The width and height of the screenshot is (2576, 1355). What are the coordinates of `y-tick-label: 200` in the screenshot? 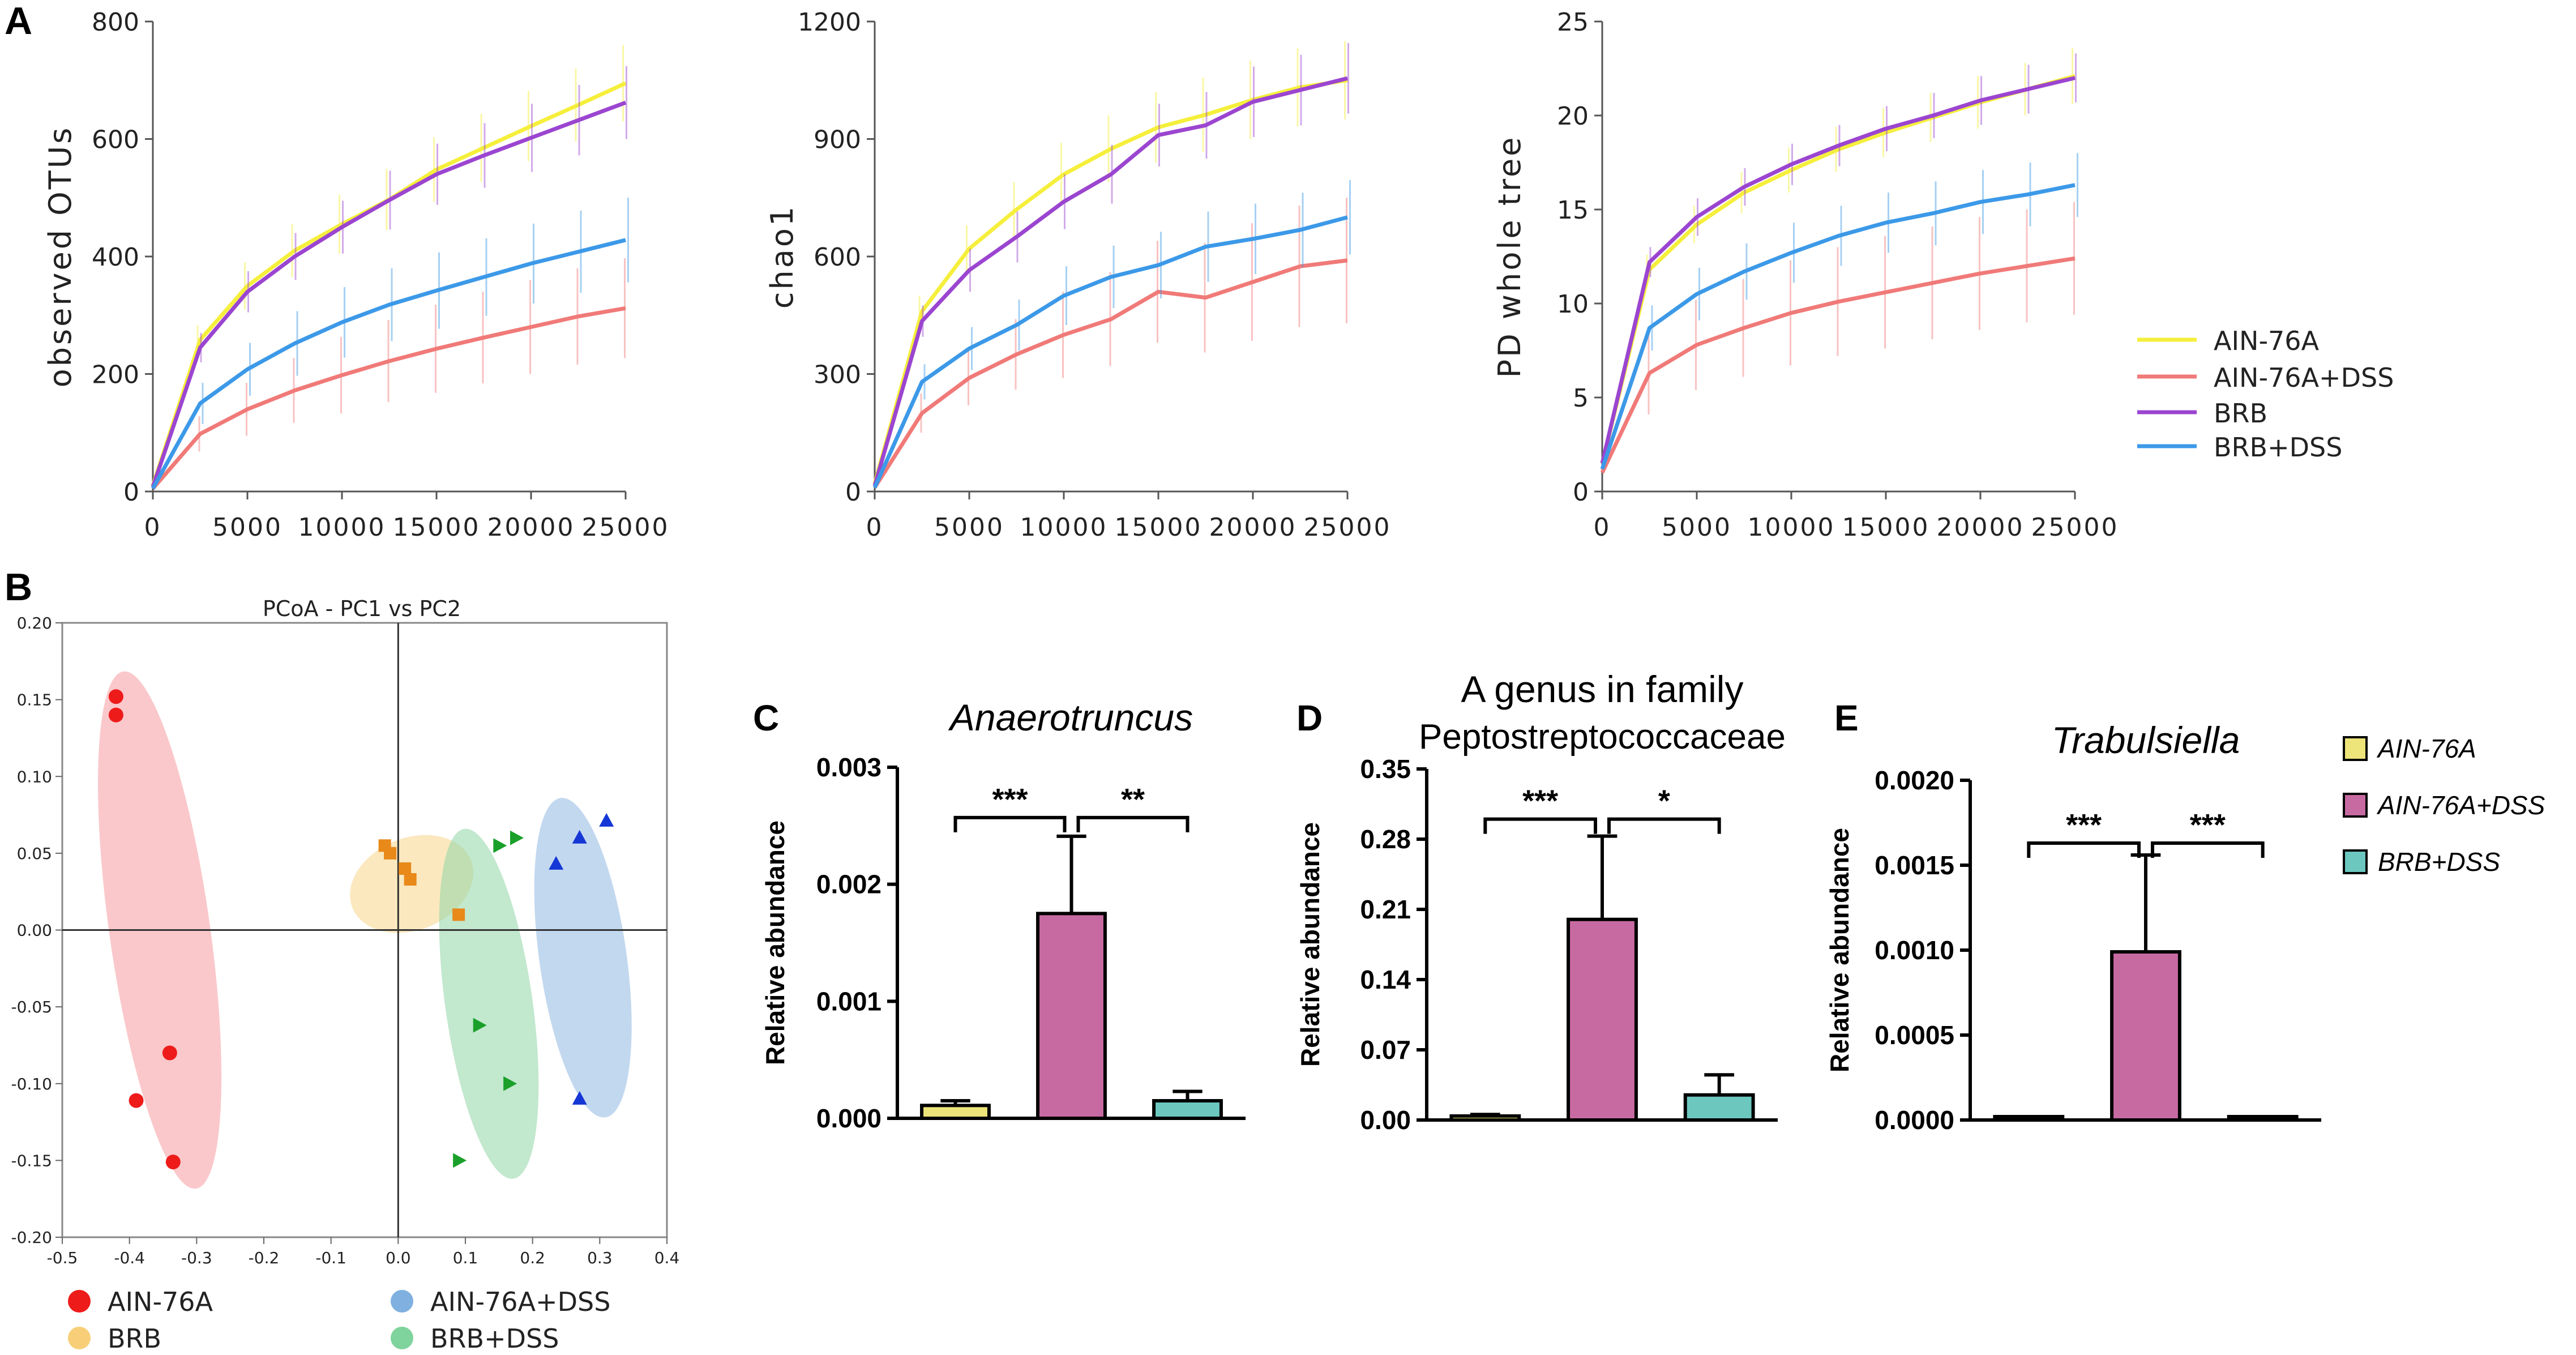 It's located at (115, 375).